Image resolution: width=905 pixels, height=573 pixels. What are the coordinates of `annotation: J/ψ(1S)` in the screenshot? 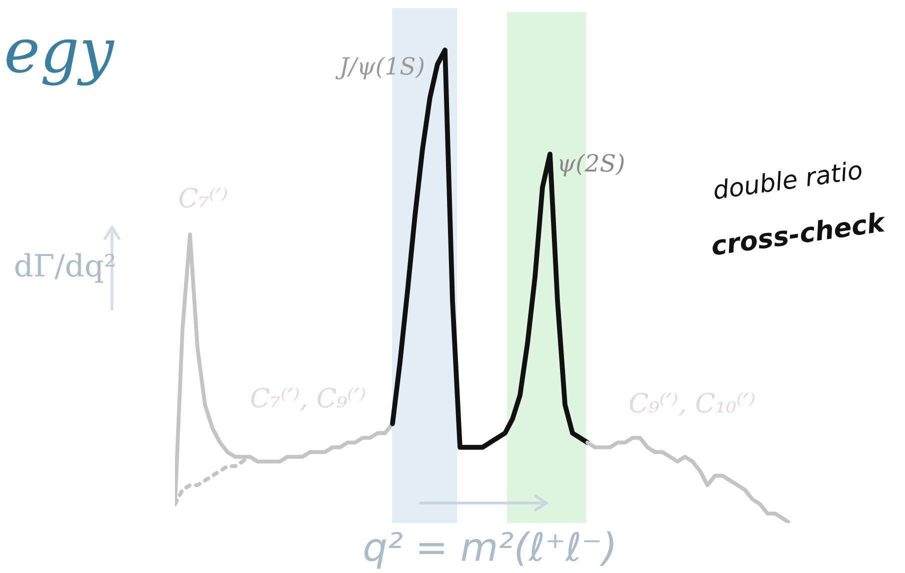 It's located at (379, 68).